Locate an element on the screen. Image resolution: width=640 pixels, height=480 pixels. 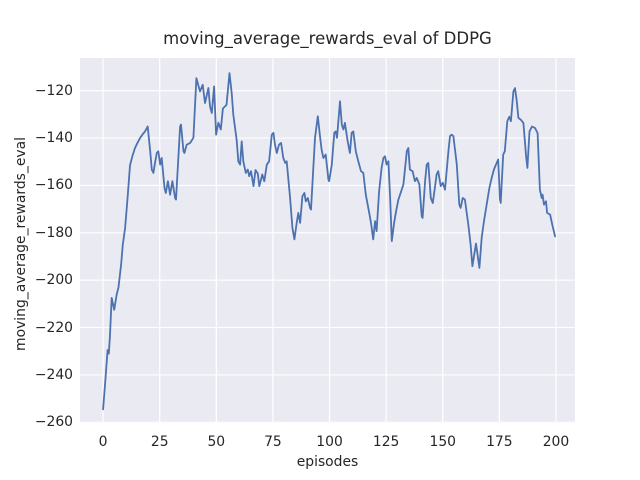
x-tick-label: 150 is located at coordinates (442, 442).